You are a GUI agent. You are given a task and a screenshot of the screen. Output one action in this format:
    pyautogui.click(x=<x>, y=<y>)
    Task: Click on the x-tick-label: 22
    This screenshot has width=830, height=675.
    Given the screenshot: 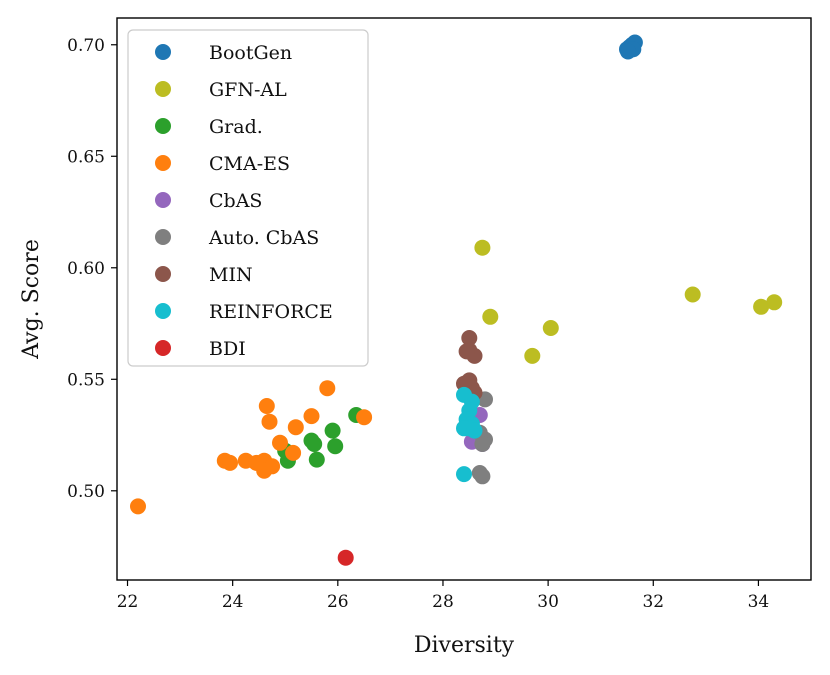 What is the action you would take?
    pyautogui.click(x=128, y=602)
    